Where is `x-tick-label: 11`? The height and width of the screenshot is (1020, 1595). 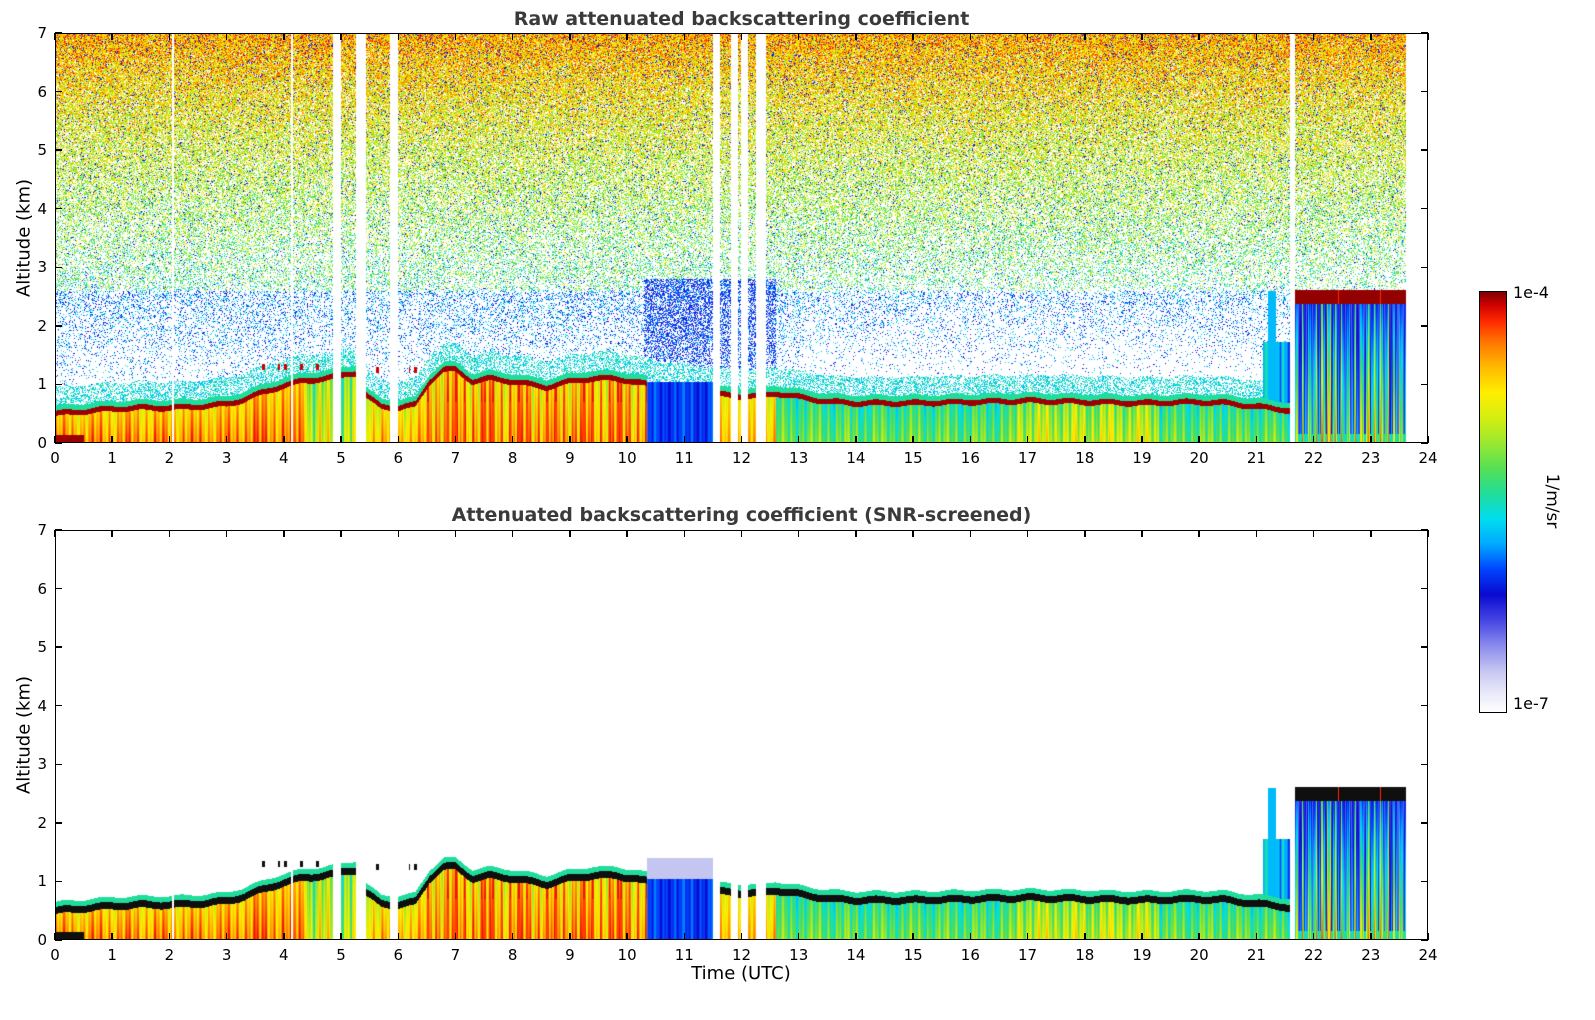 x-tick-label: 11 is located at coordinates (684, 458).